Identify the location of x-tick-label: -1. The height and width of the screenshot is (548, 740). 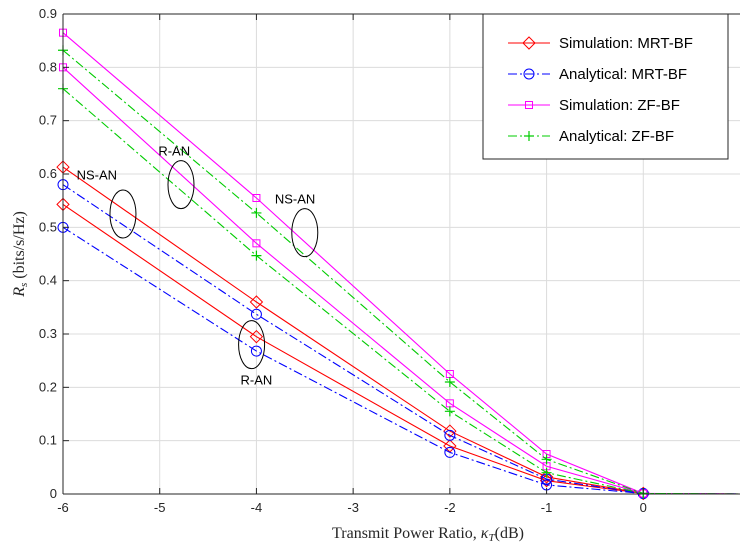
(547, 507).